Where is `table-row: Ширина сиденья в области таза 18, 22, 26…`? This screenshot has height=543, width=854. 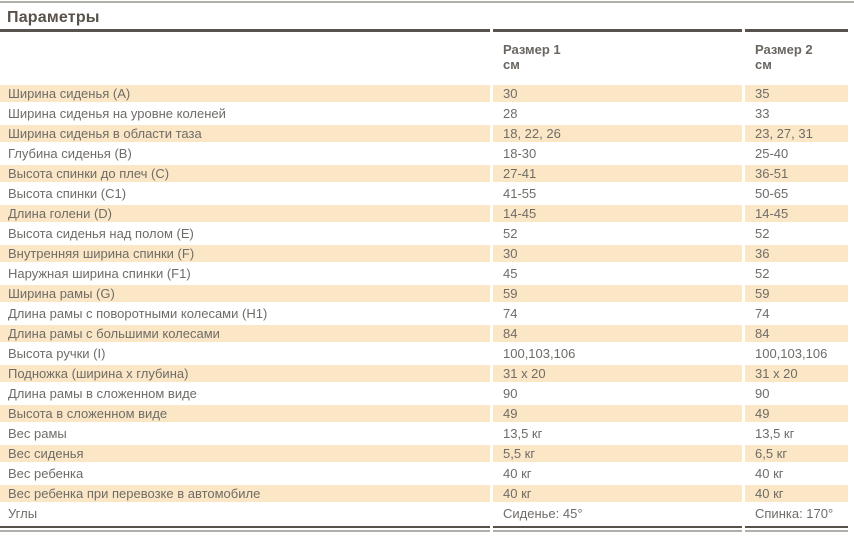 table-row: Ширина сиденья в области таза 18, 22, 26… is located at coordinates (424, 135).